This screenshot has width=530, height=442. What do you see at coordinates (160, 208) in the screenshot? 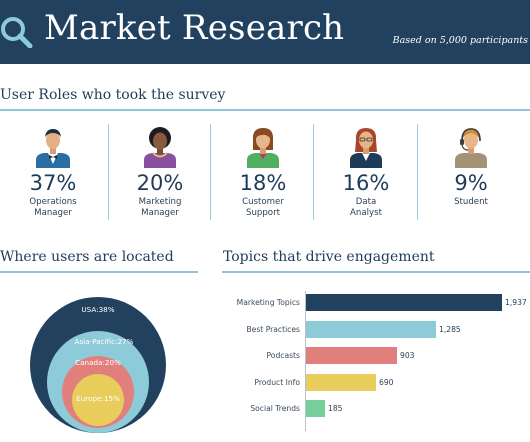
I see `role-label: Marketing Manager` at bounding box center [160, 208].